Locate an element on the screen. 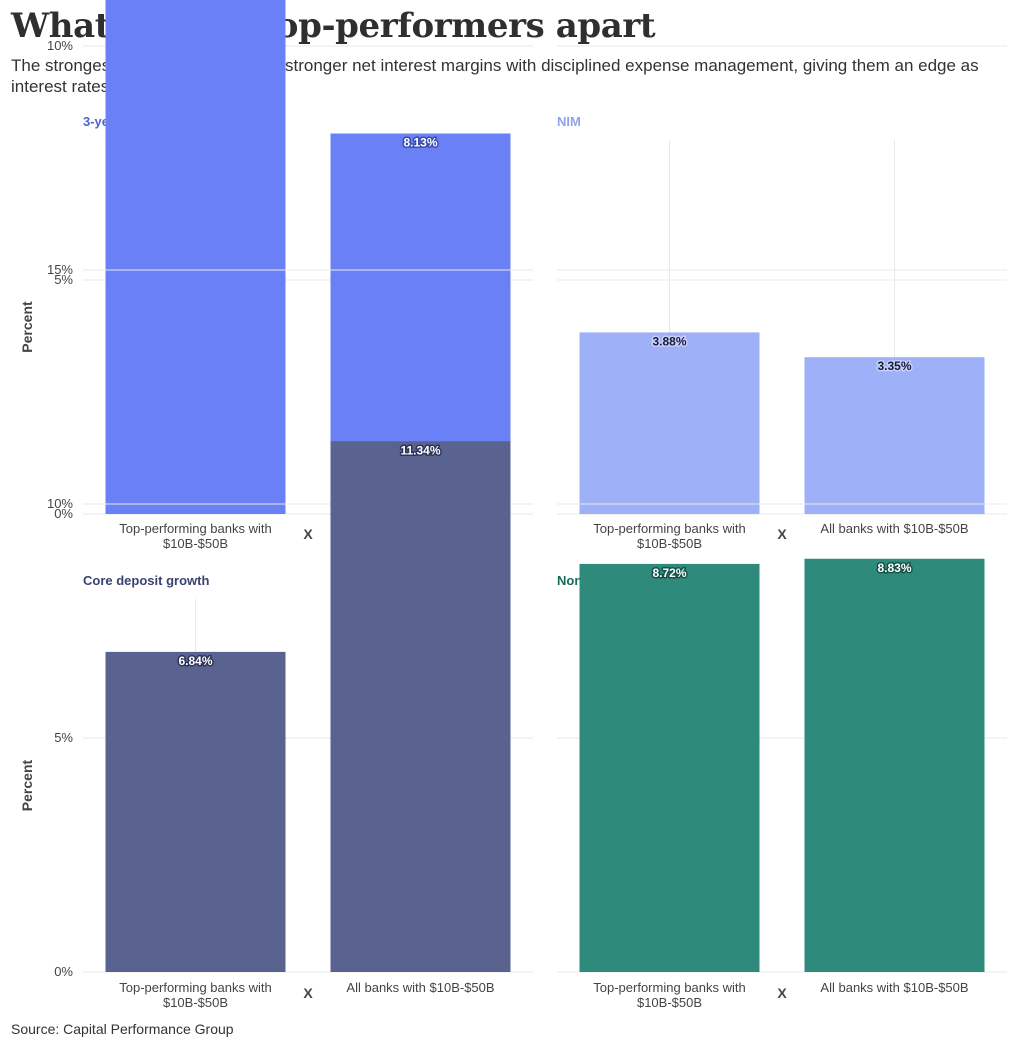 This screenshot has height=1049, width=1020. data-label: 11.34% is located at coordinates (420, 450).